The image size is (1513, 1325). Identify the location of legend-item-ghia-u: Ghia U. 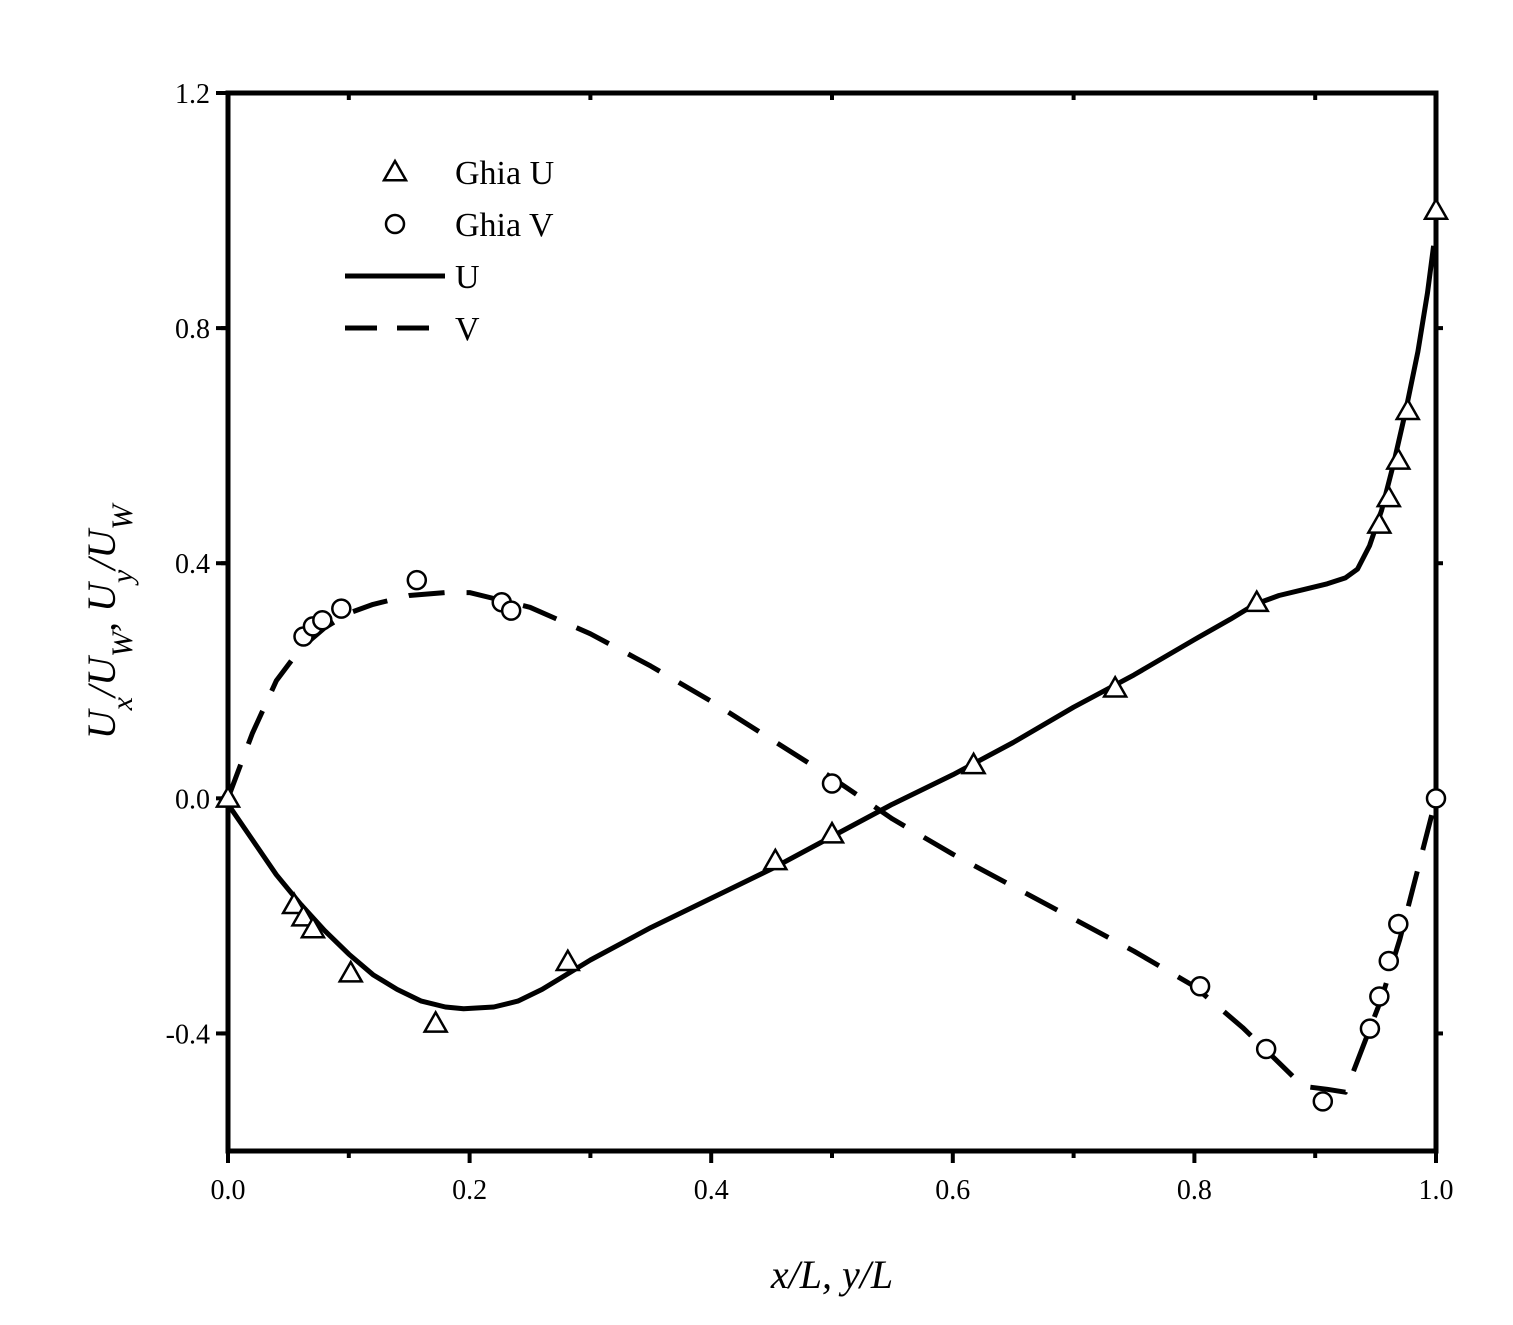
(467, 173).